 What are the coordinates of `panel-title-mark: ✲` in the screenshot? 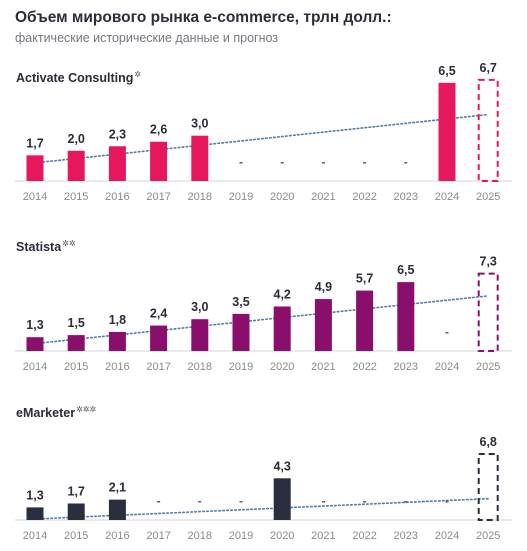 It's located at (137, 74).